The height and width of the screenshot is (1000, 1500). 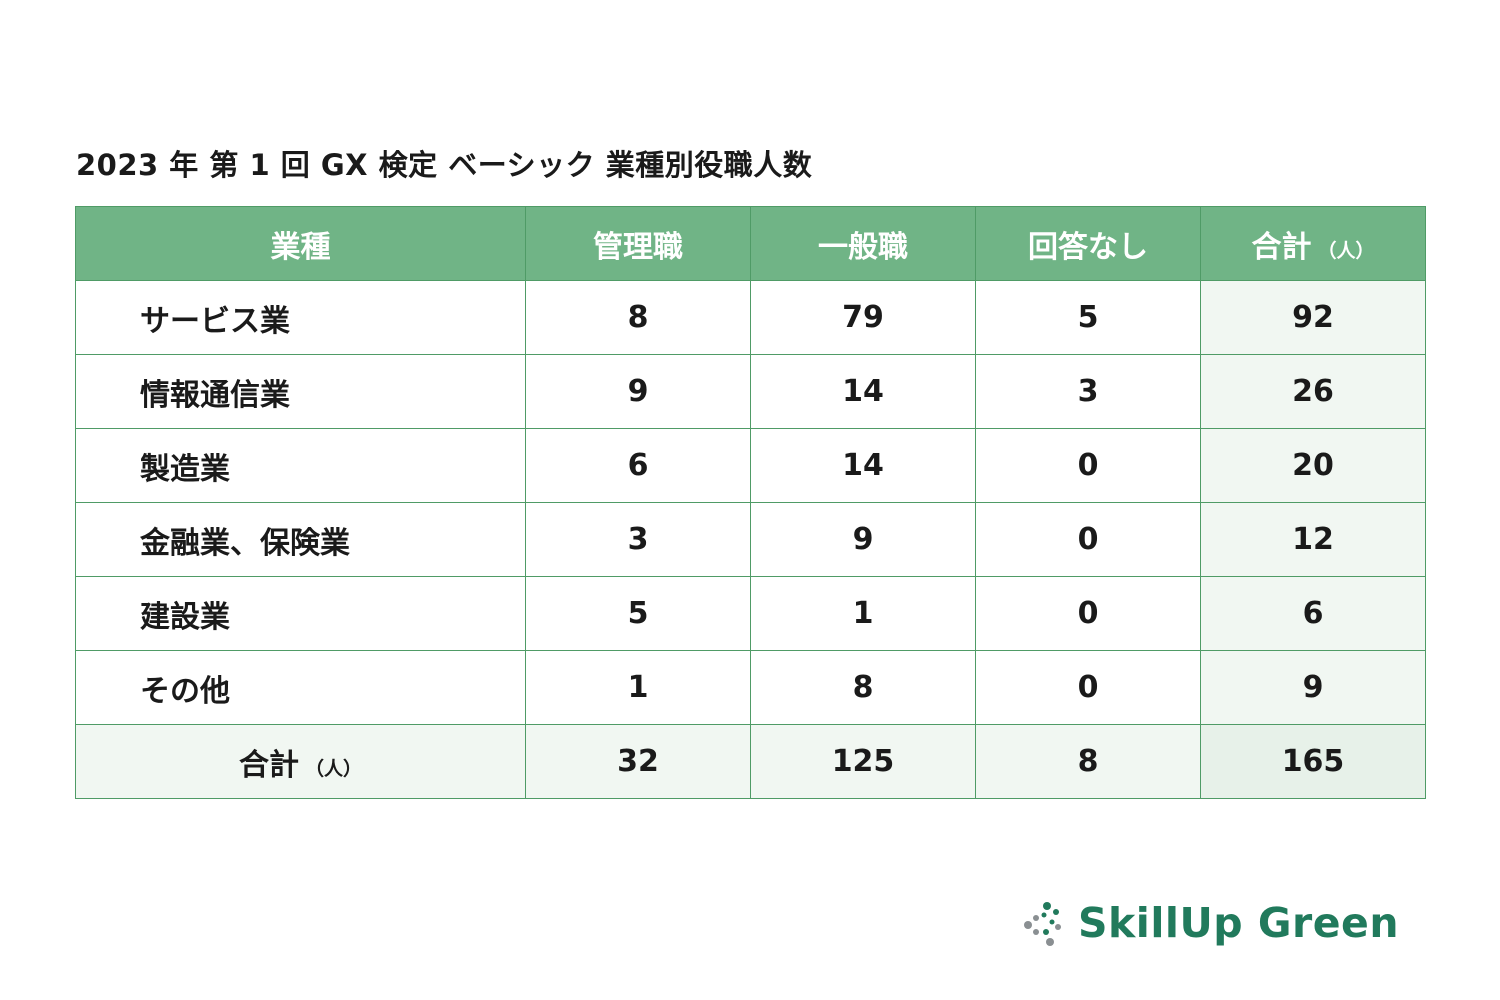 I want to click on table-row: 情報通信業 9 14 3 26, so click(x=750, y=391).